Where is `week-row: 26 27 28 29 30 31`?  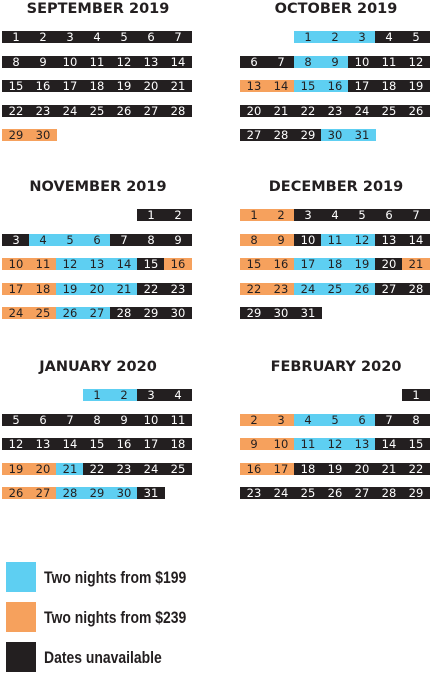
week-row: 26 27 28 29 30 31 is located at coordinates (96, 493).